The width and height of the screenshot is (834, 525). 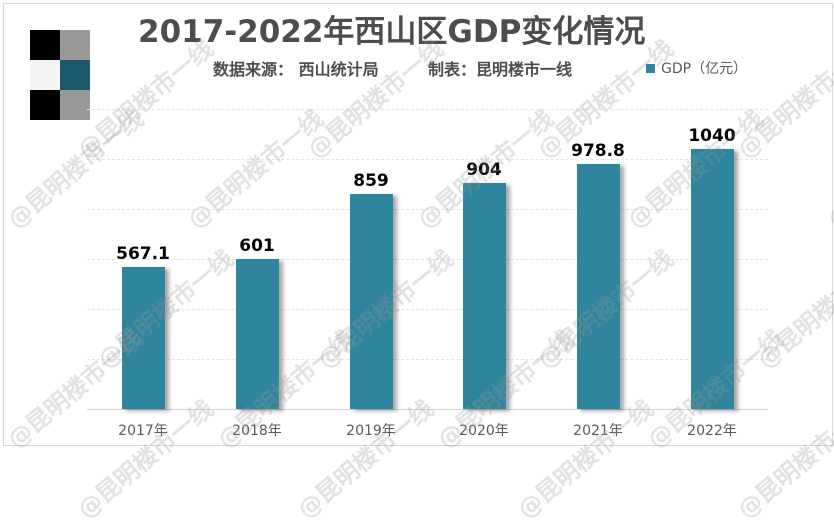 What do you see at coordinates (712, 136) in the screenshot?
I see `data-label: 1040` at bounding box center [712, 136].